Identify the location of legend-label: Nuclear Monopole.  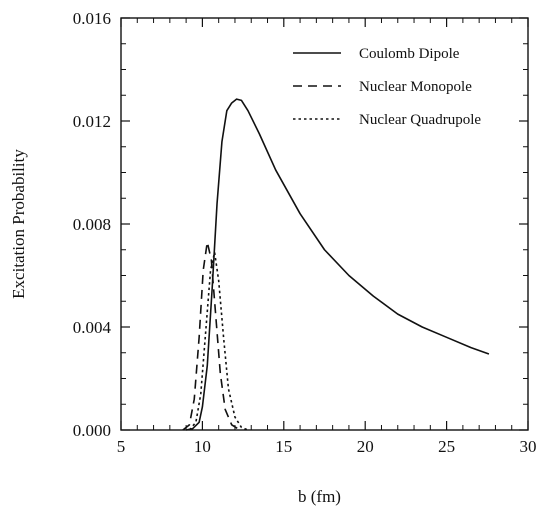
(415, 87).